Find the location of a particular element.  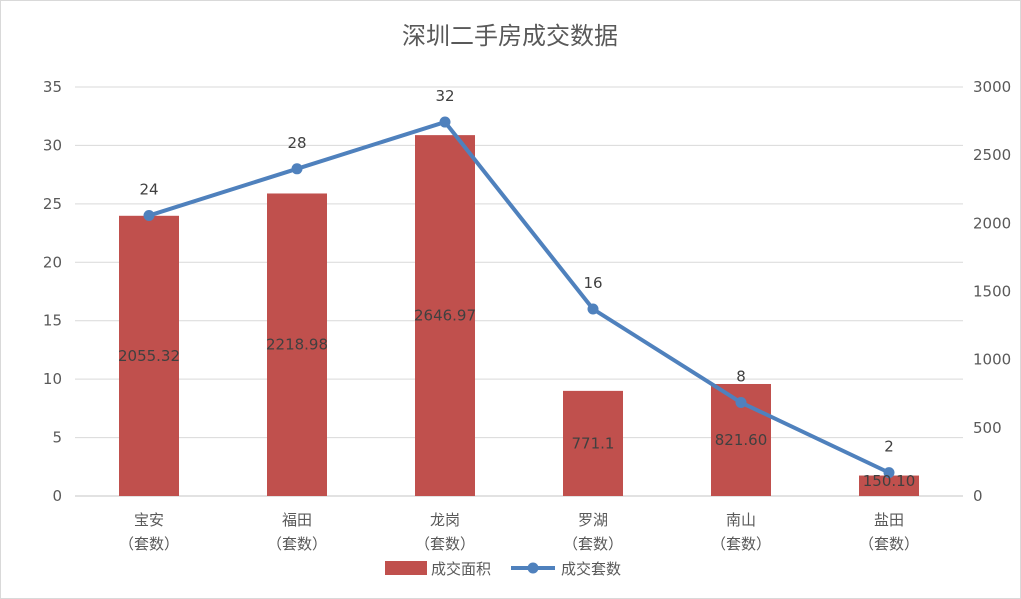

right-axis-tick: 2000 is located at coordinates (992, 223).